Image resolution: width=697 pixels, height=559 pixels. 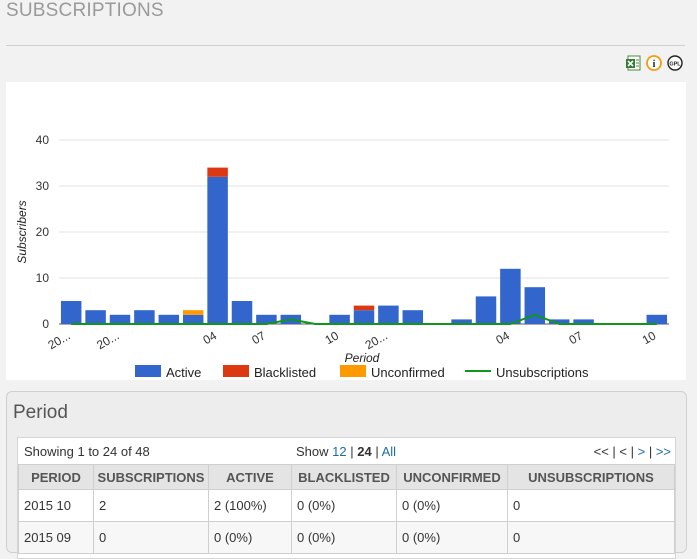 I want to click on gpl-icon-text: GPL, so click(x=675, y=65).